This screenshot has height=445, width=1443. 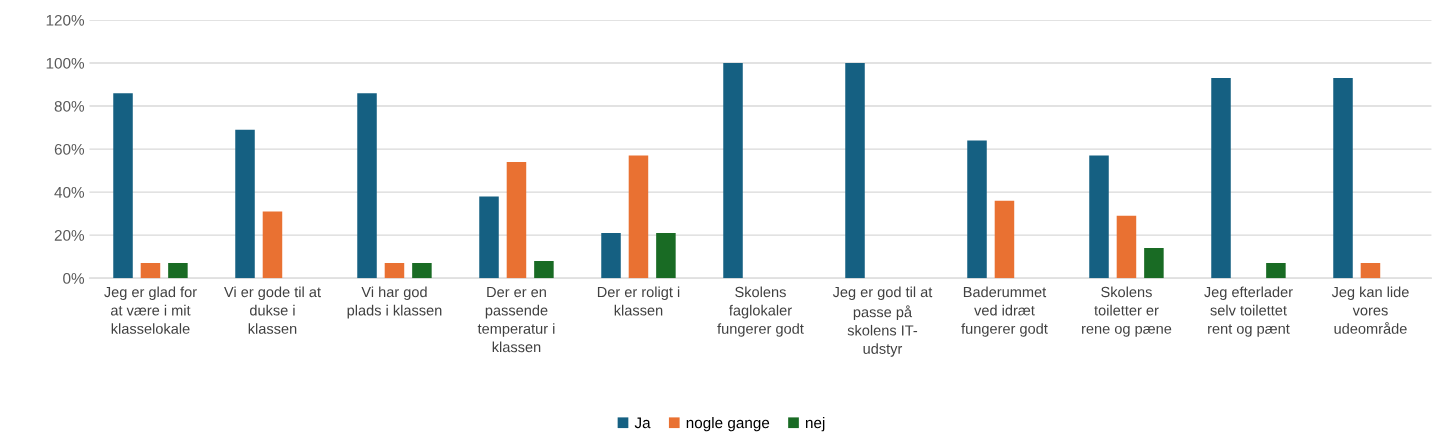 I want to click on x-tick-label: Vi er gode til at dukse i klassen, so click(x=272, y=310).